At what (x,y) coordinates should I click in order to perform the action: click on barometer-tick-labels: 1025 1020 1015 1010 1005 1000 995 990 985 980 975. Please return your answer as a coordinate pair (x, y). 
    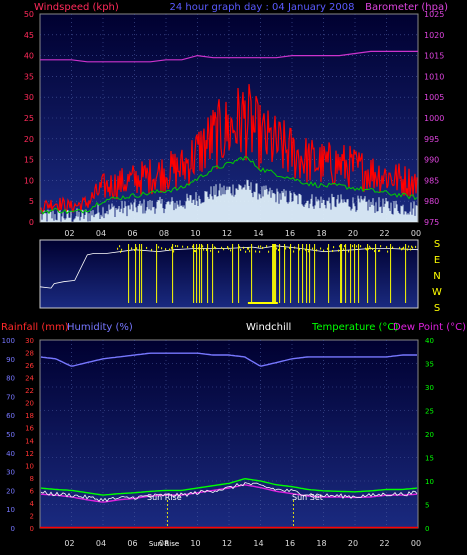
    Looking at the image, I should click on (434, 118).